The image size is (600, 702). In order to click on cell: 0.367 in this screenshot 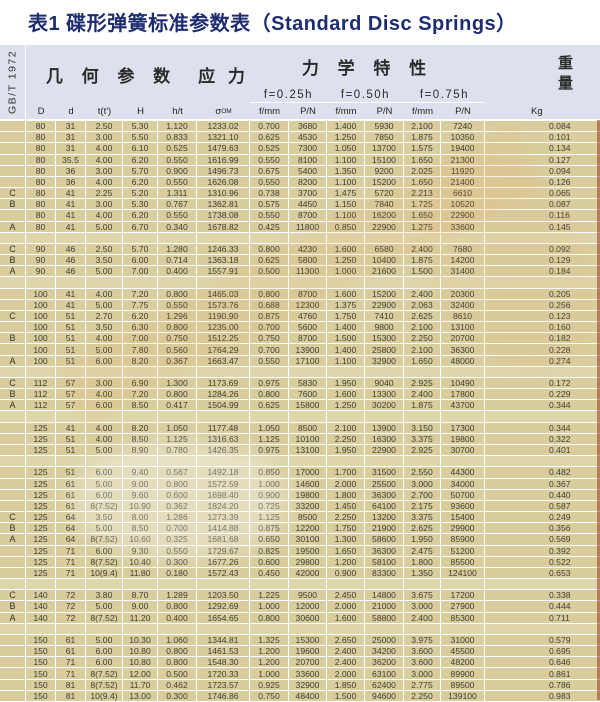, I will do `click(177, 361)`.